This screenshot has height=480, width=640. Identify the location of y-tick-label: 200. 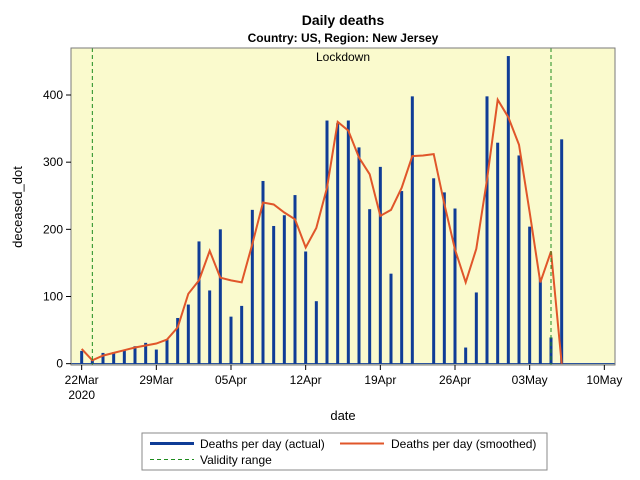
(53, 229).